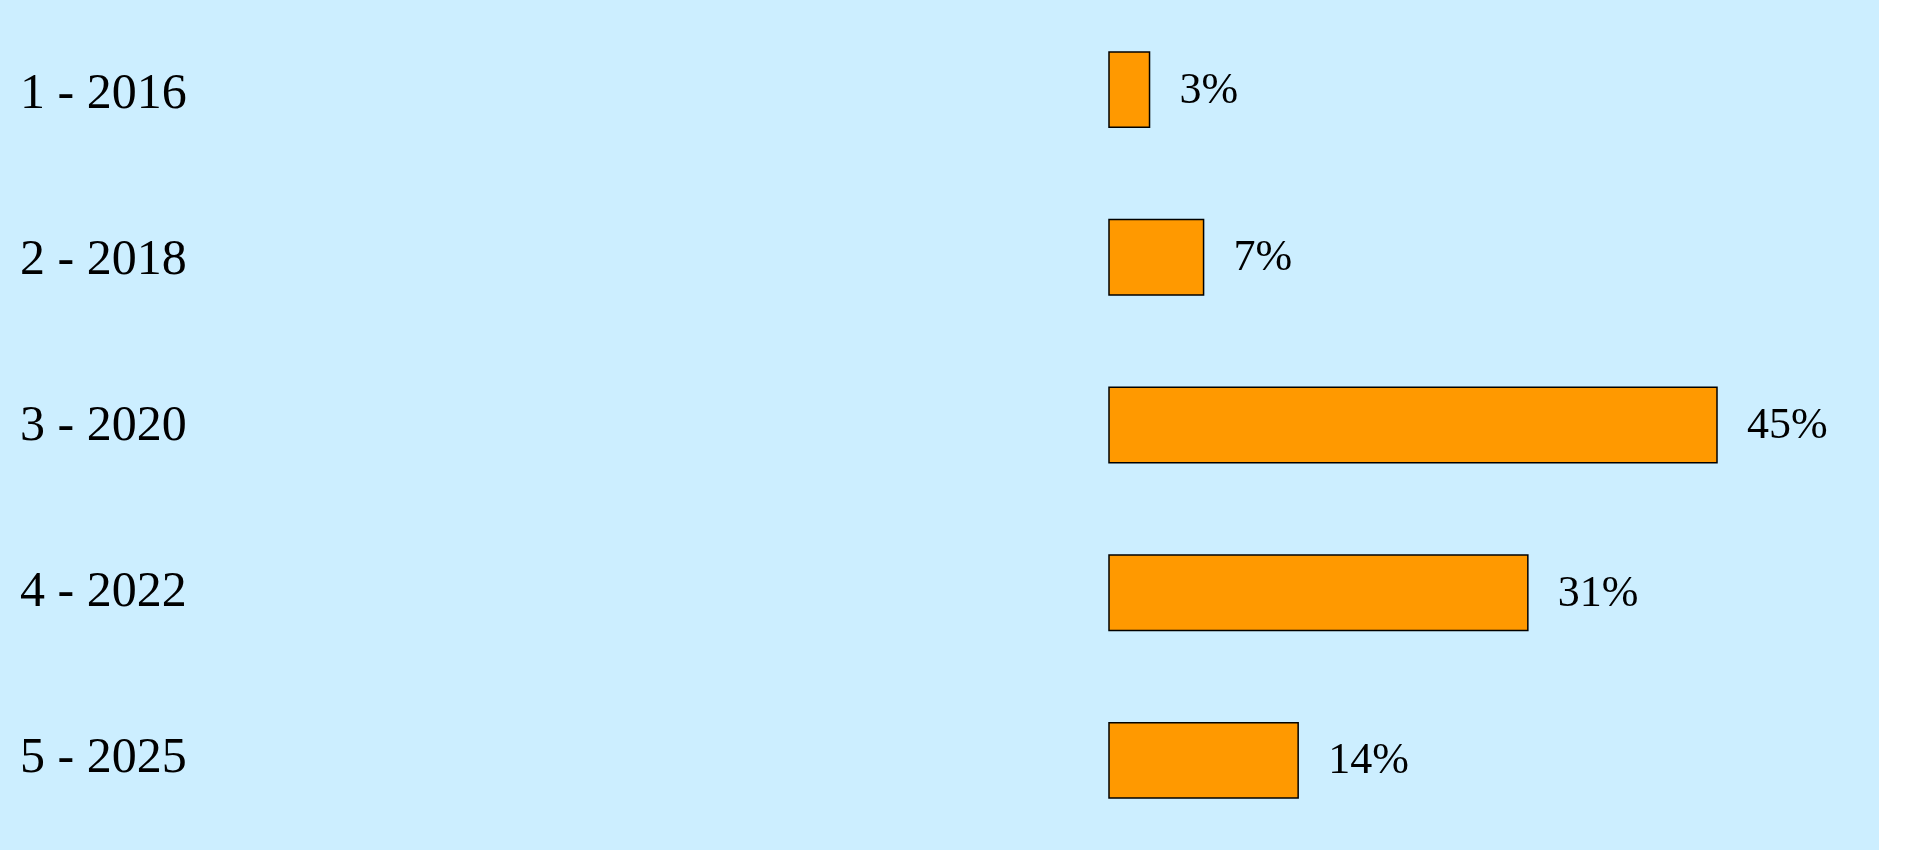 This screenshot has width=1912, height=850. Describe the element at coordinates (103, 91) in the screenshot. I see `y-tick-label: 1 - 2016` at that location.